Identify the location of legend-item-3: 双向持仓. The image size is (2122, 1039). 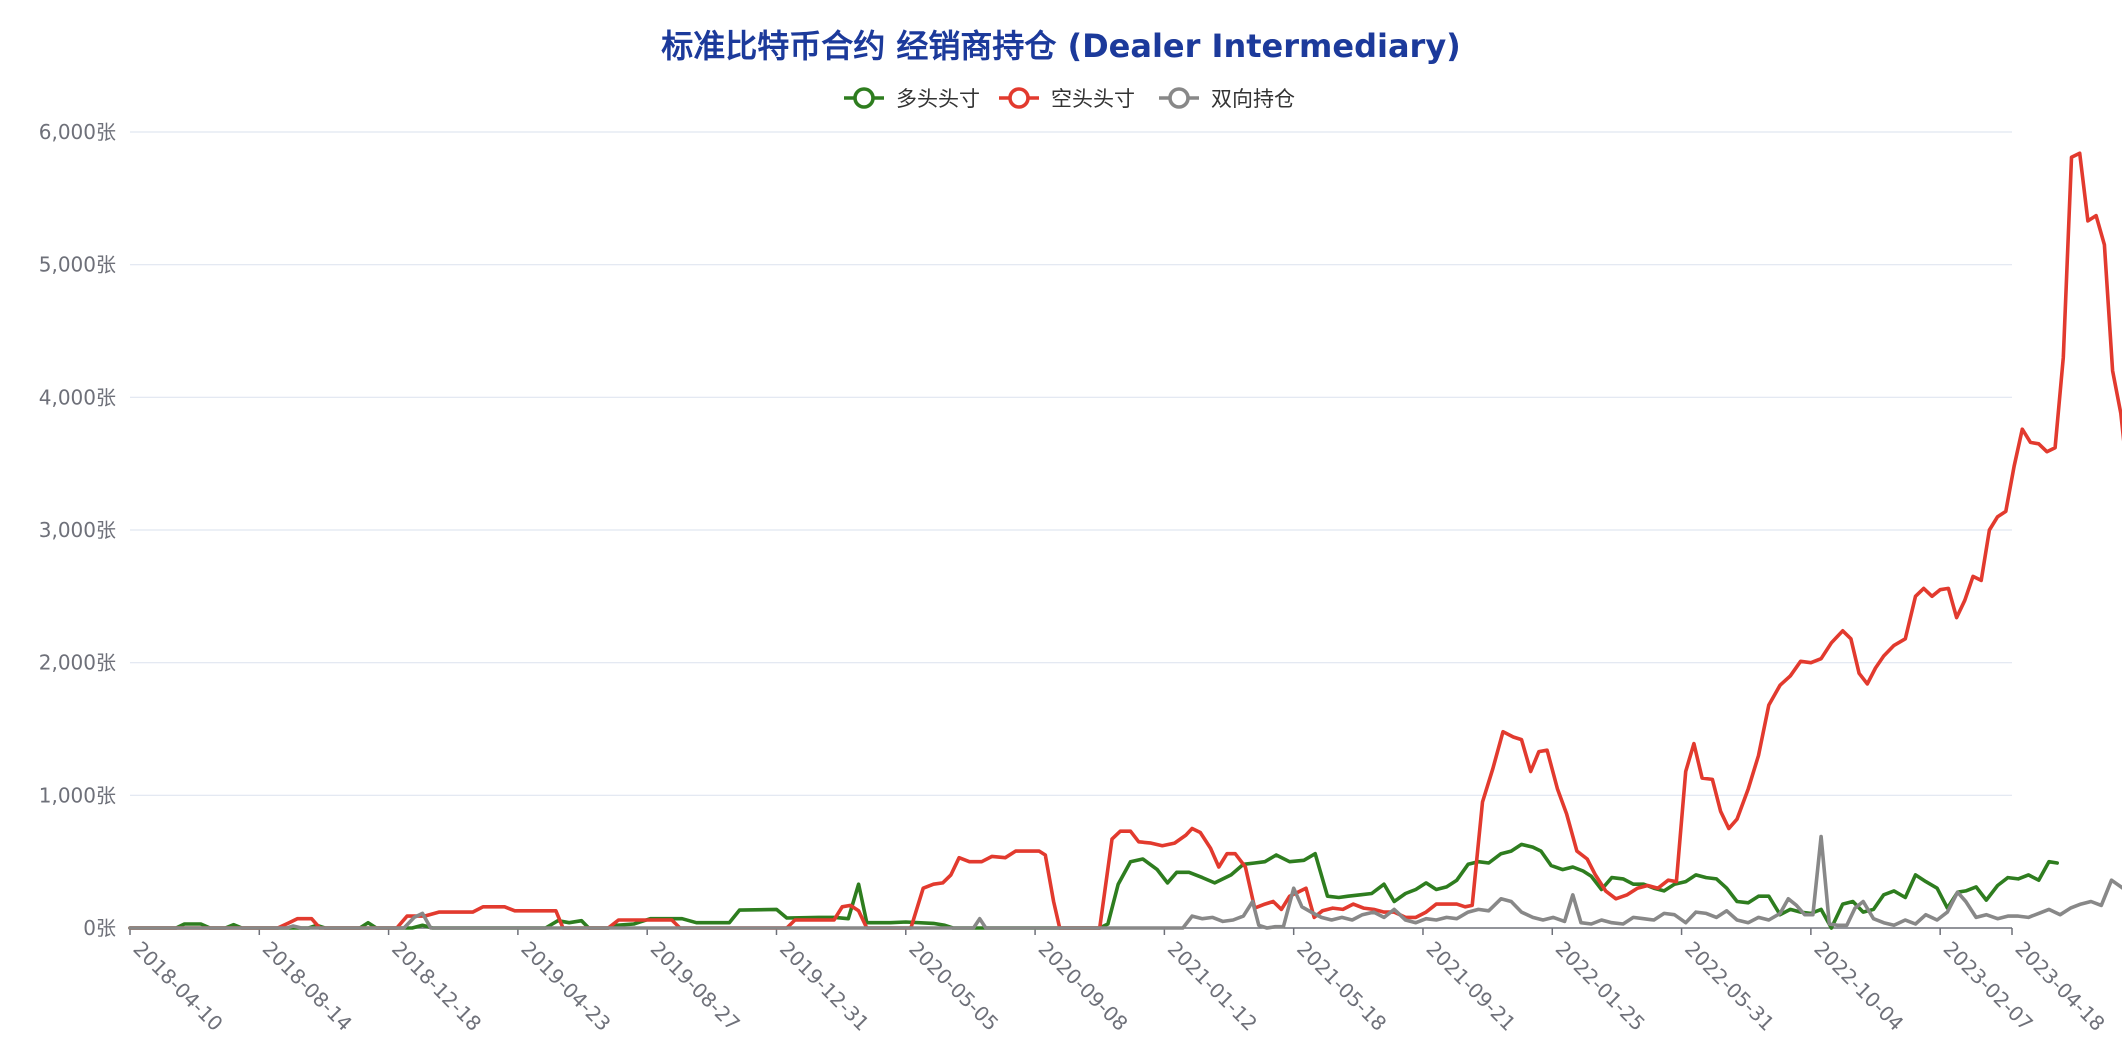
(1227, 99).